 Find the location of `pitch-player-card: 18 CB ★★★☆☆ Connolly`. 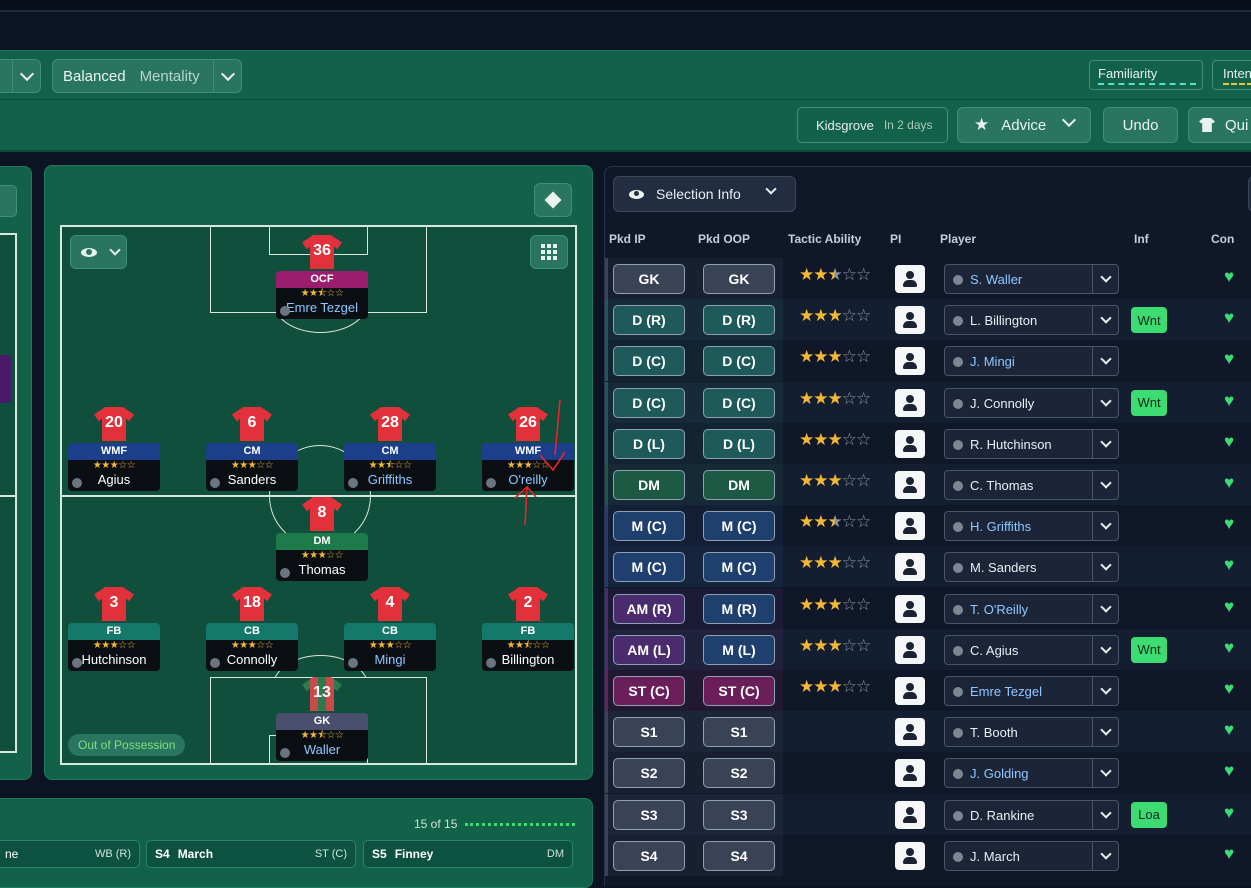

pitch-player-card: 18 CB ★★★☆☆ Connolly is located at coordinates (252, 629).